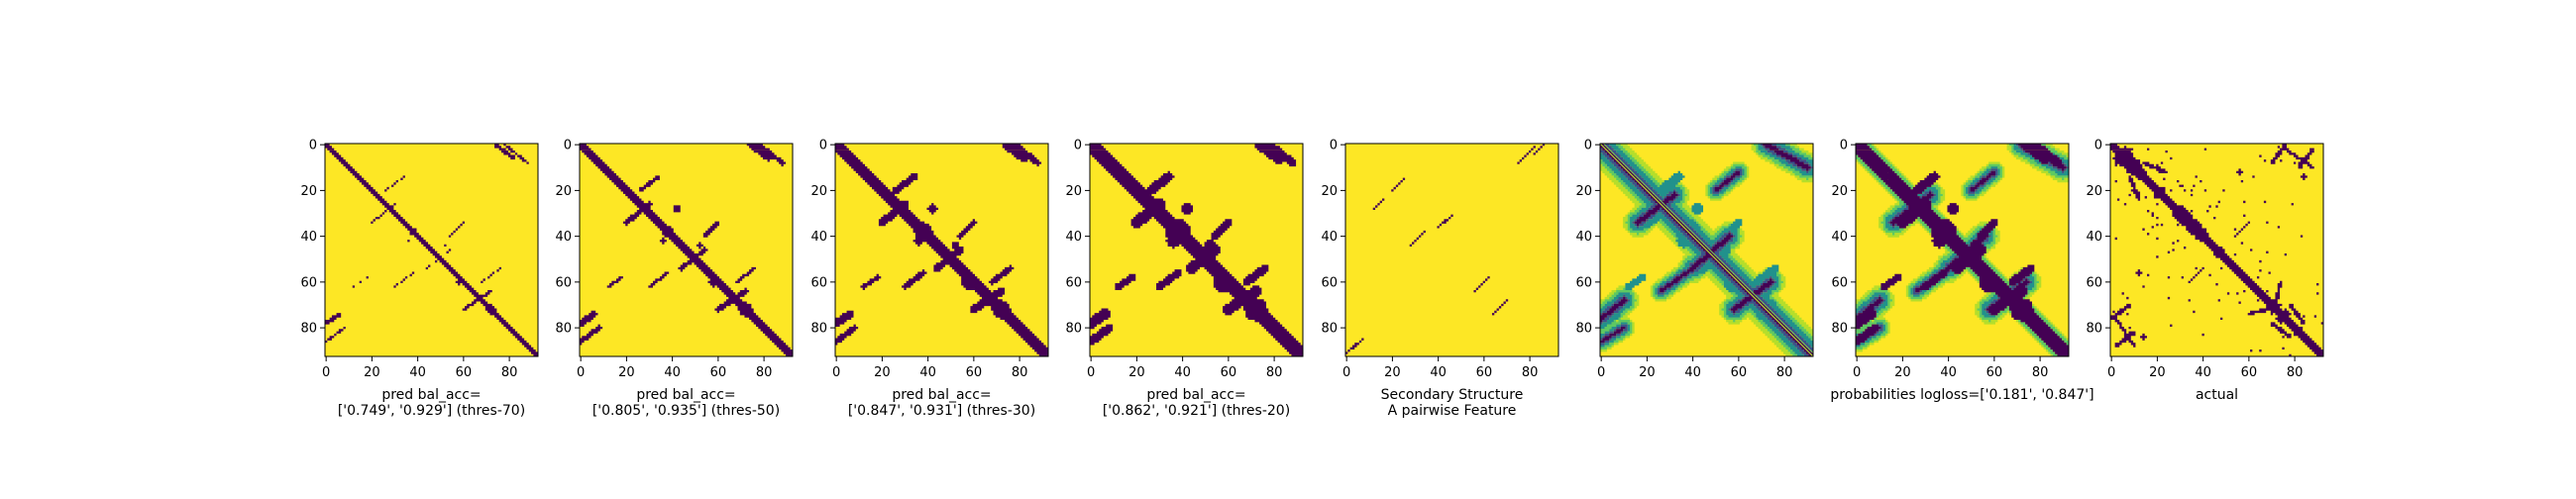 Image resolution: width=2576 pixels, height=499 pixels. I want to click on x-axis-label: actual, so click(2217, 395).